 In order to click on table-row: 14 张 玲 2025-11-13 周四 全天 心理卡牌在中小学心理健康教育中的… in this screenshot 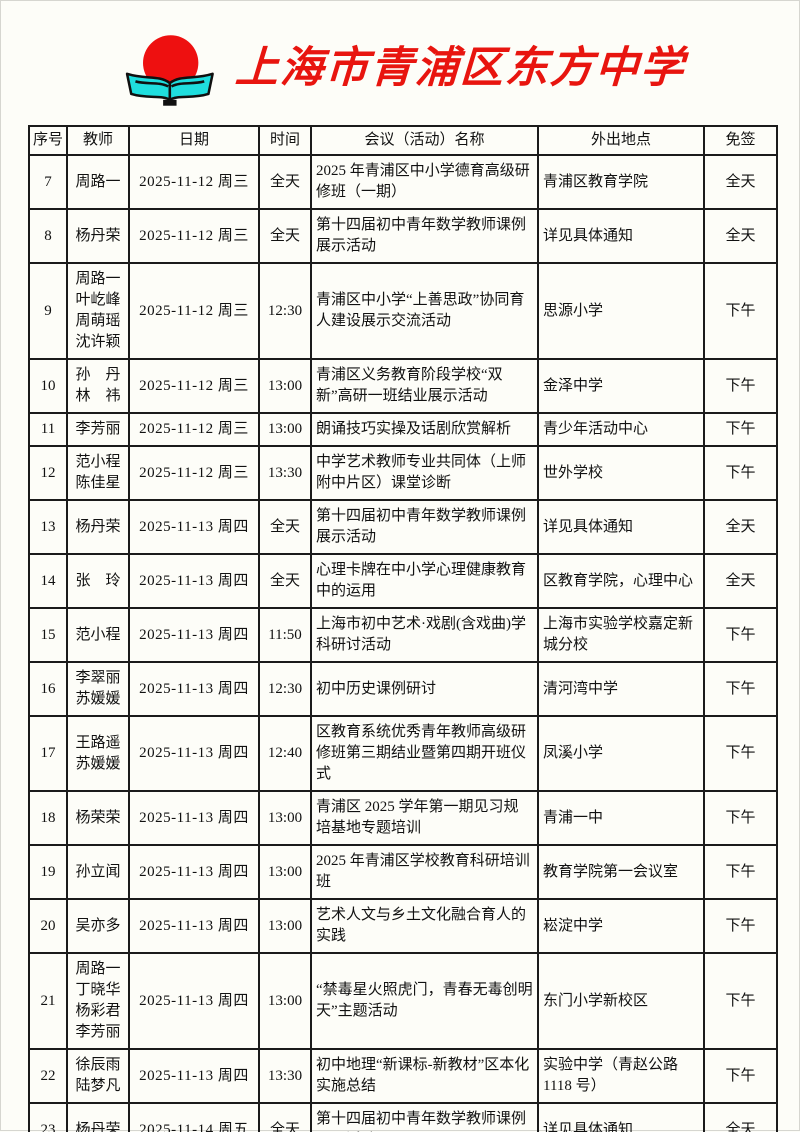, I will do `click(403, 581)`.